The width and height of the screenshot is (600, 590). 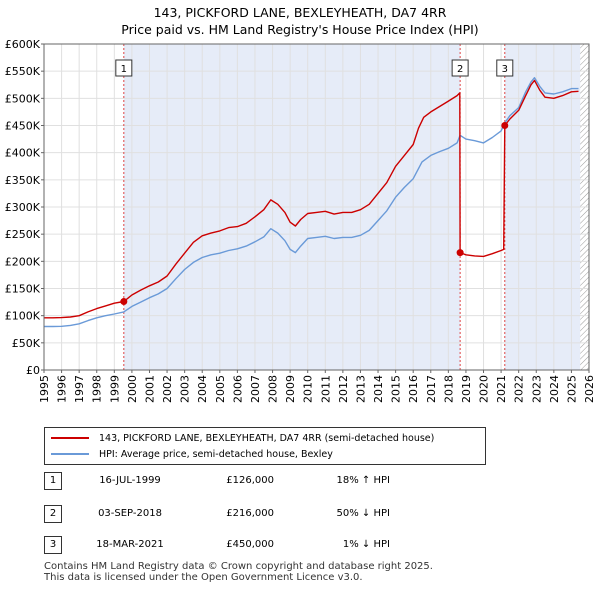 What do you see at coordinates (70, 454) in the screenshot?
I see `legend-swatch-hpi` at bounding box center [70, 454].